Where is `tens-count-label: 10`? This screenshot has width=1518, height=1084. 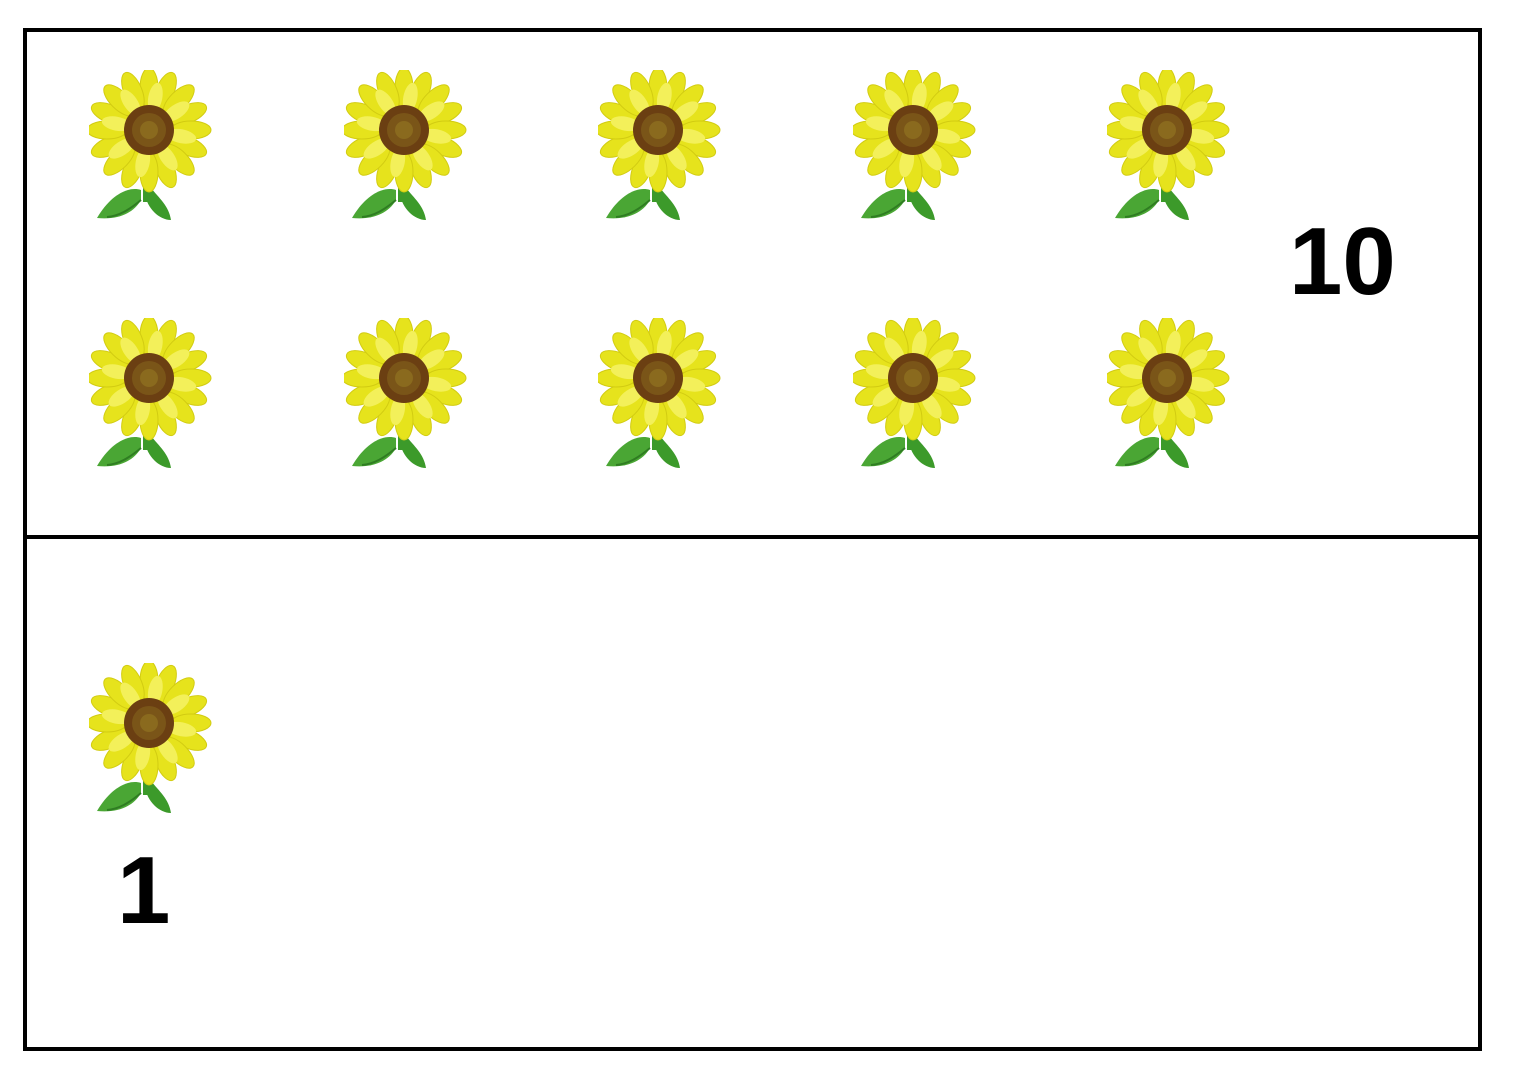 tens-count-label: 10 is located at coordinates (1342, 261).